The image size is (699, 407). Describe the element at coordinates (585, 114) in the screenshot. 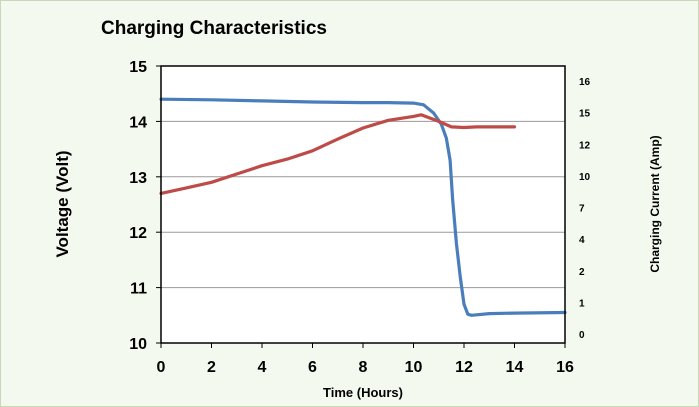

I see `y2-tick-label: 15` at that location.